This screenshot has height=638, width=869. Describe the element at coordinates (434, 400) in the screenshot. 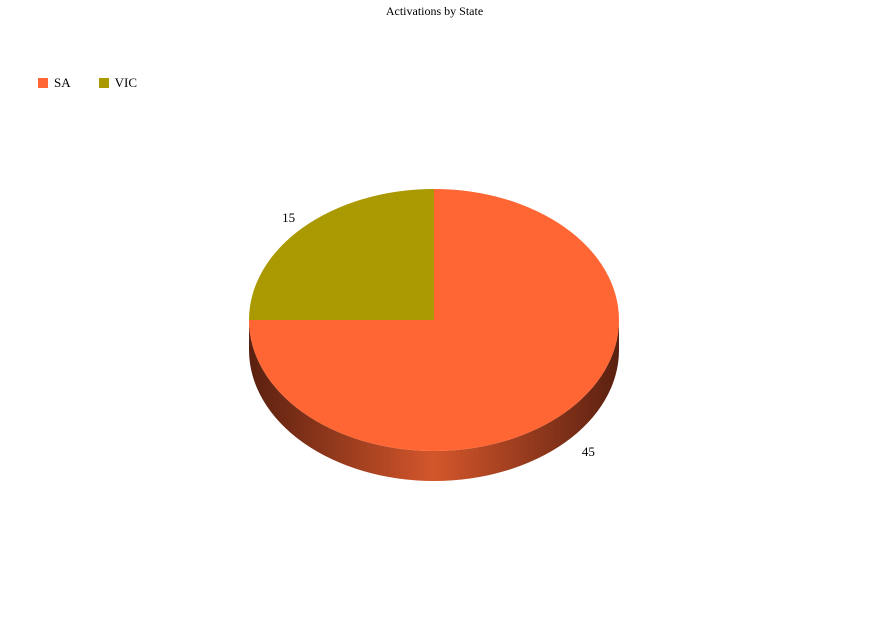

I see `pie-side-wall` at that location.